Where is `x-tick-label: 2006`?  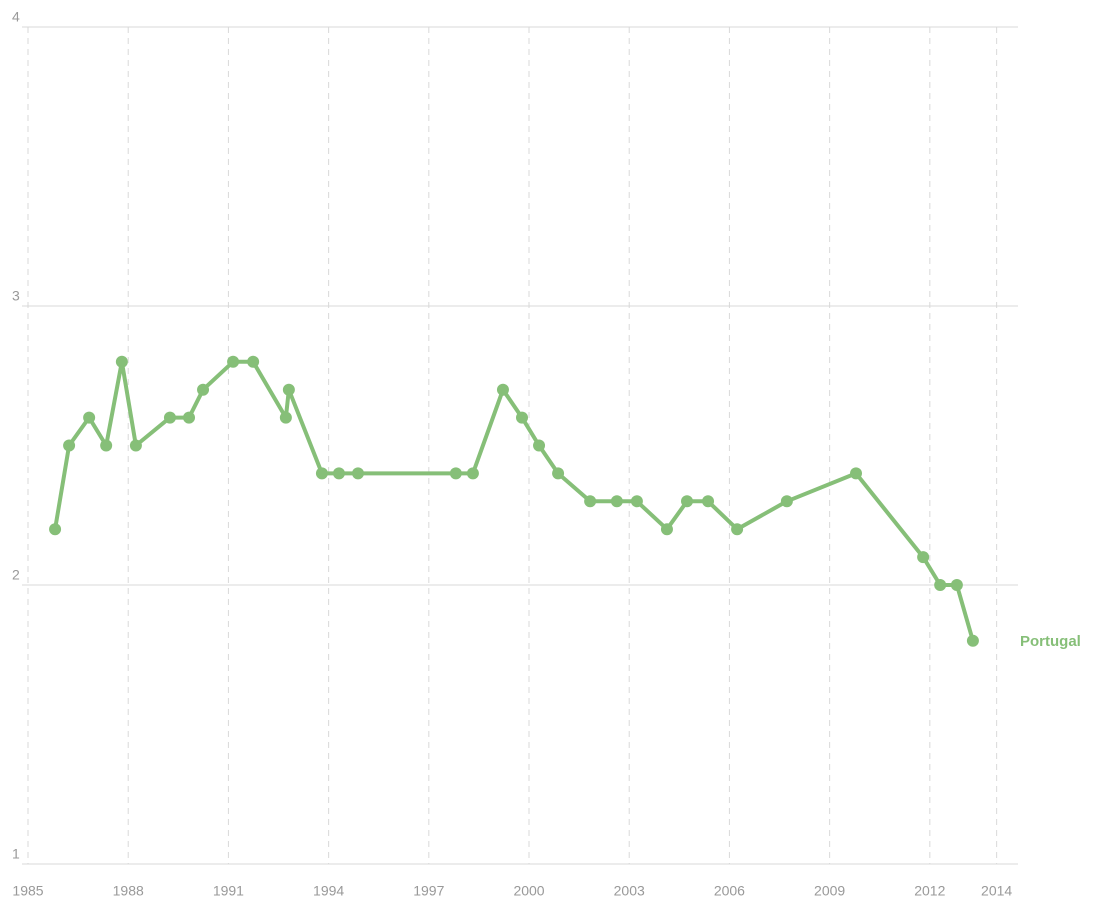 x-tick-label: 2006 is located at coordinates (729, 891).